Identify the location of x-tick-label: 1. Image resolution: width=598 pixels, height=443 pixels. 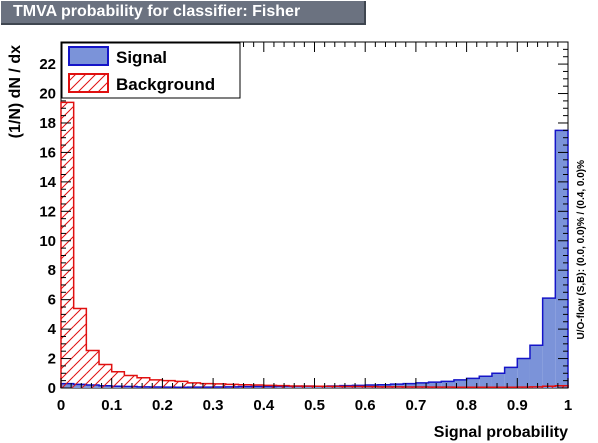
(568, 405).